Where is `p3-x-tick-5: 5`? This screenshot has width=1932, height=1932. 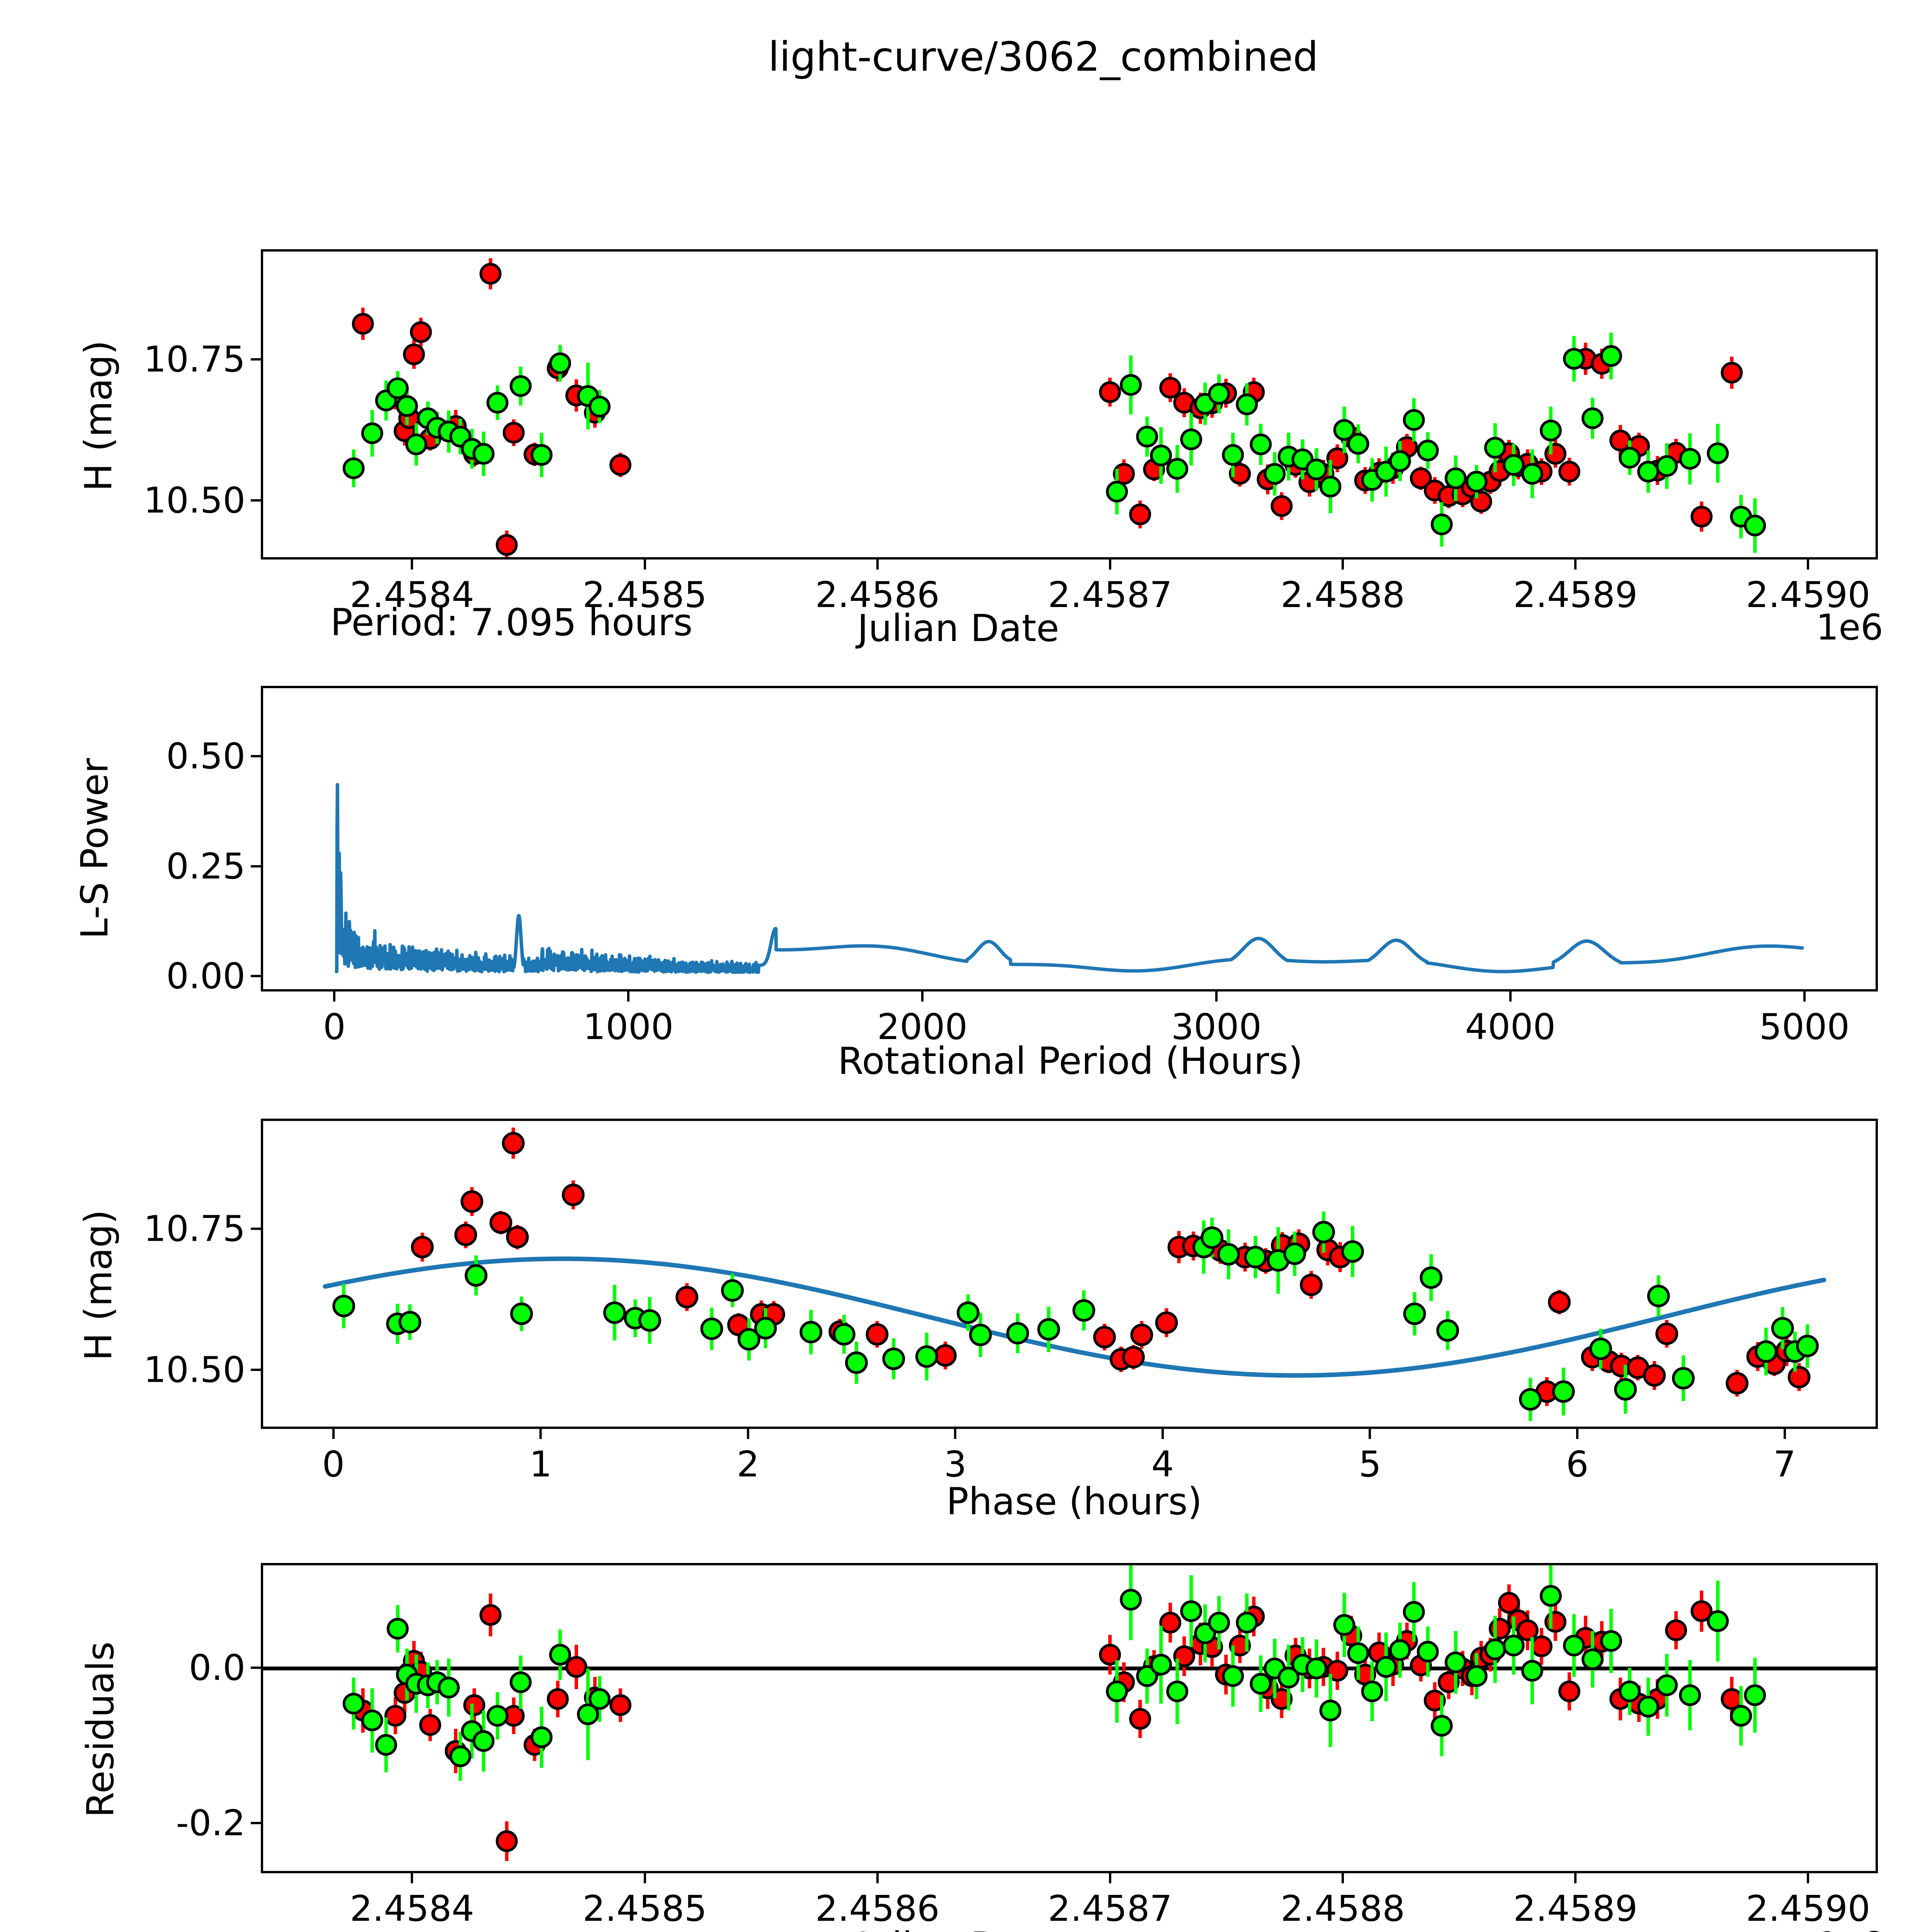
p3-x-tick-5: 5 is located at coordinates (1370, 1464).